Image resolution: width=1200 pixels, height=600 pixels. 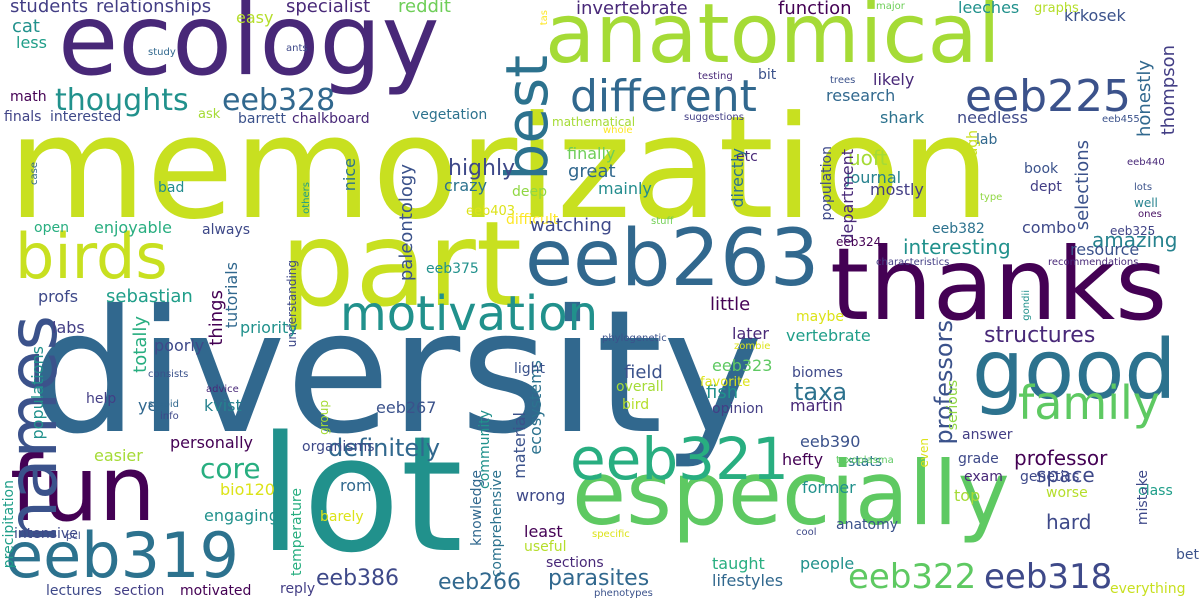 I want to click on word-least: least, so click(x=543, y=531).